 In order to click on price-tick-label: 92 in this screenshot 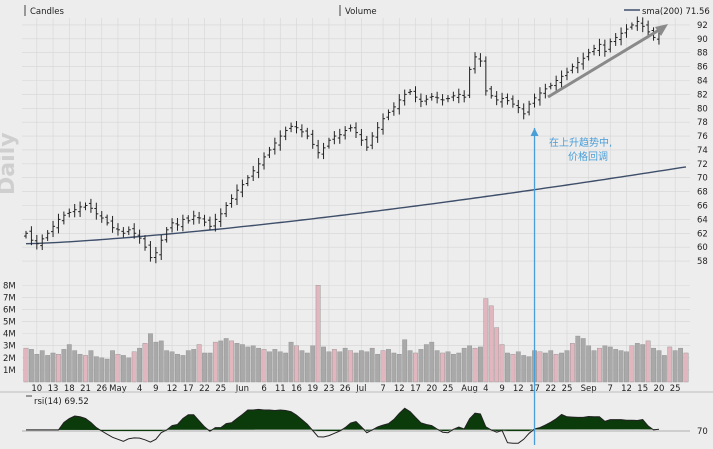, I will do `click(702, 26)`.